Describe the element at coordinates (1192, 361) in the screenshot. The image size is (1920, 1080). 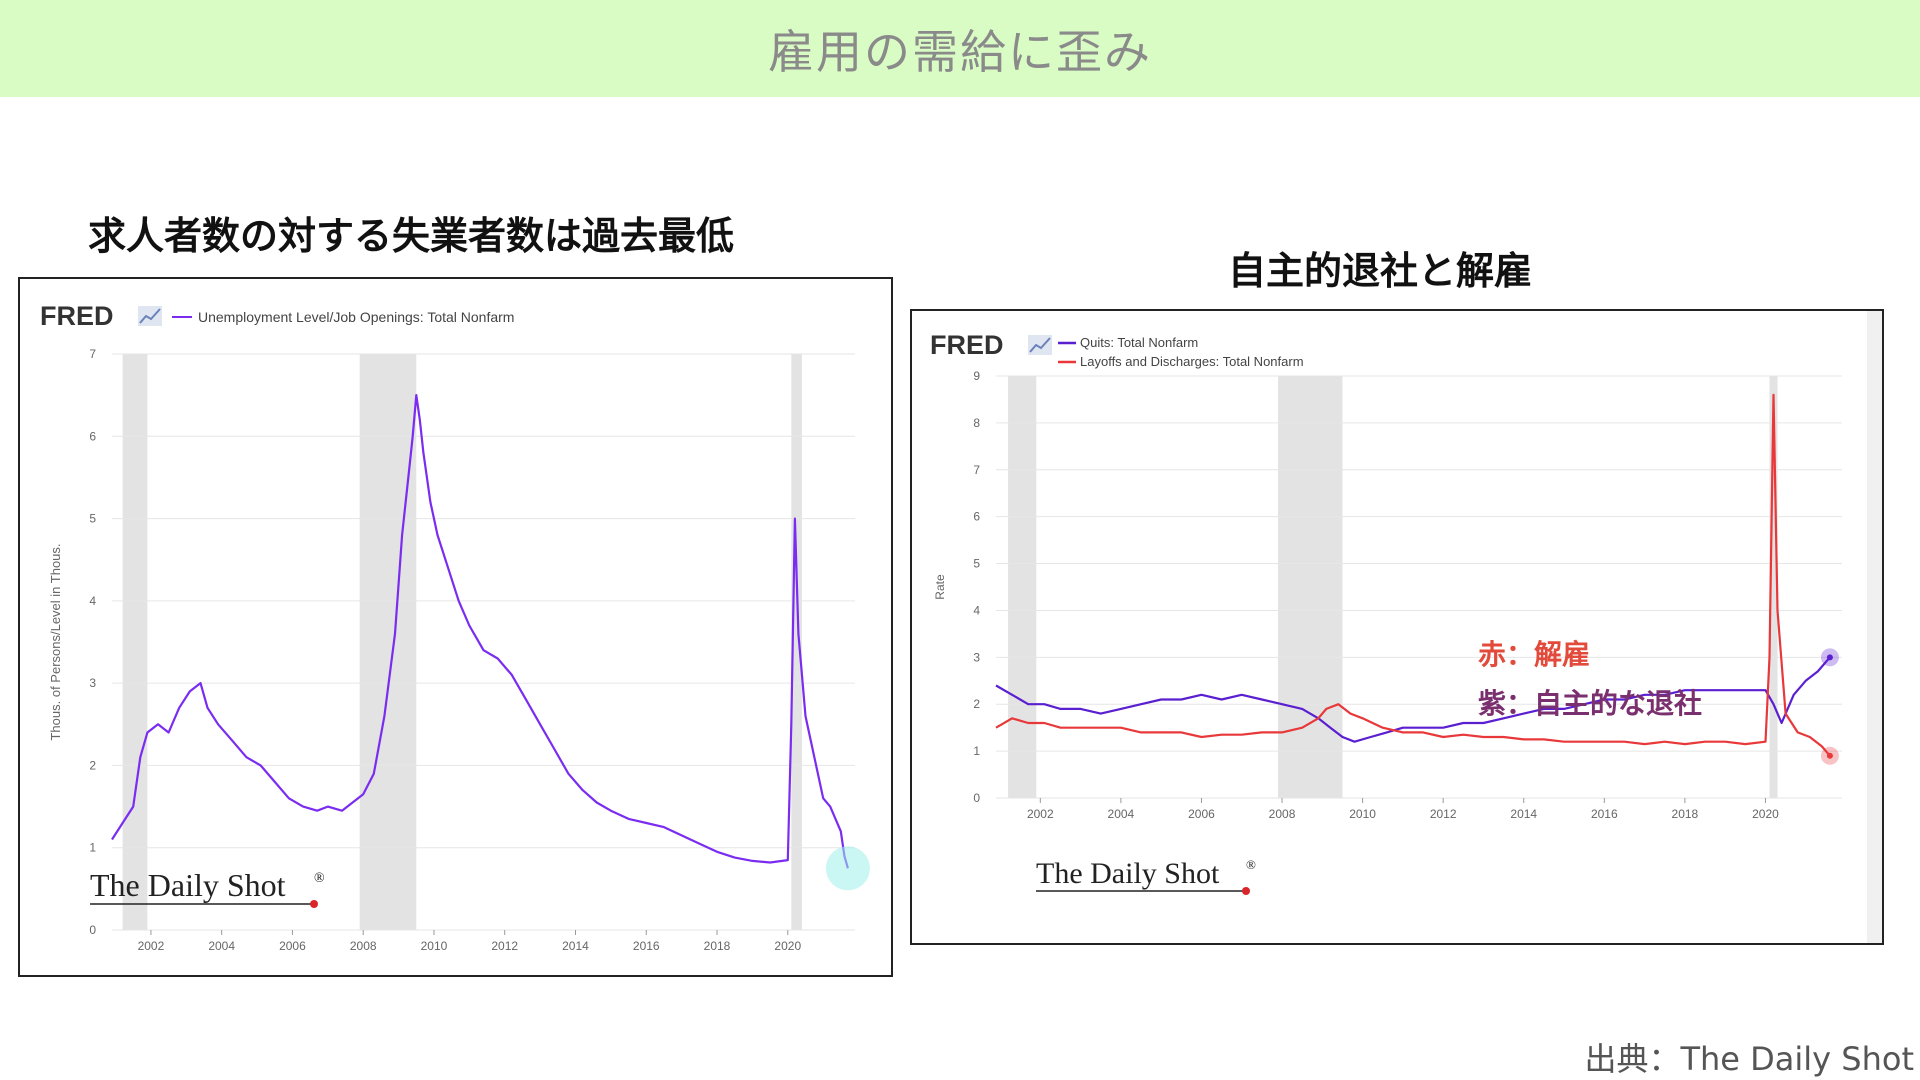
I see `legend-label-layoffs: Layoffs and Discharges: Total Nonfarm` at that location.